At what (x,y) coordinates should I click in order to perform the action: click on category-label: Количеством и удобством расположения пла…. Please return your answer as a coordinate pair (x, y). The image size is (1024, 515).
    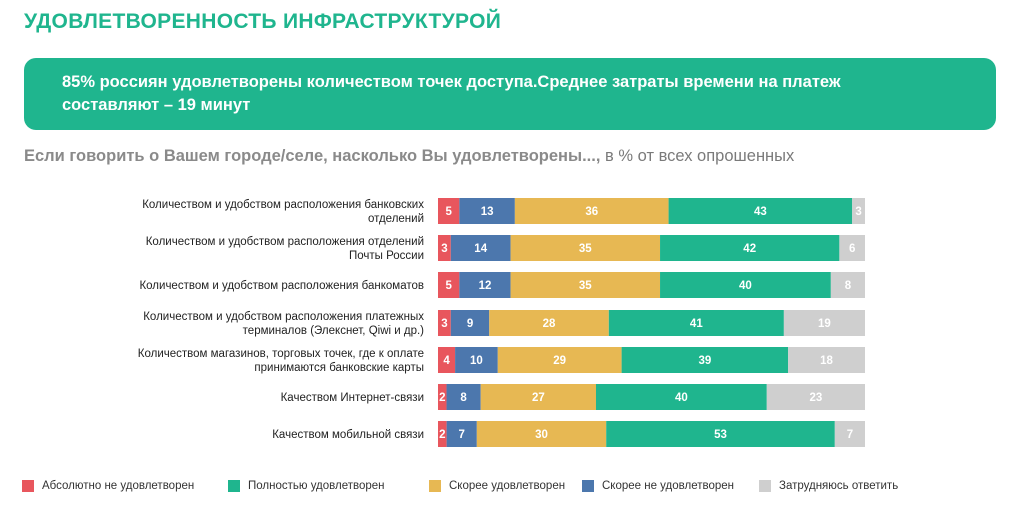
    Looking at the image, I should click on (283, 317).